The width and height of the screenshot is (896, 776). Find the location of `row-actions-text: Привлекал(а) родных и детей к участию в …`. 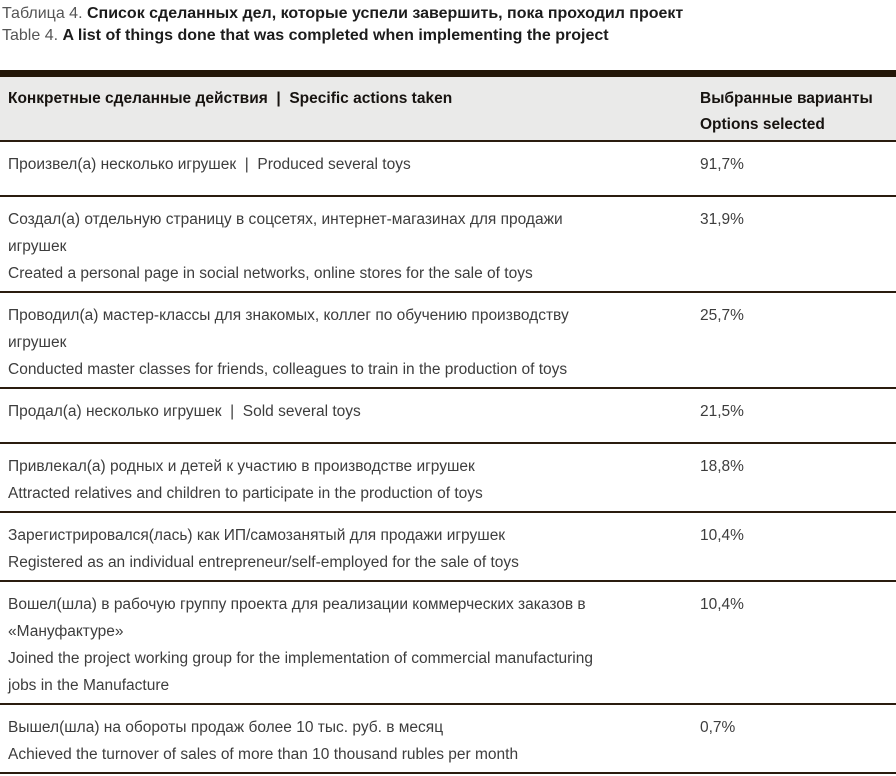

row-actions-text: Привлекал(а) родных и детей к участию в … is located at coordinates (245, 480).